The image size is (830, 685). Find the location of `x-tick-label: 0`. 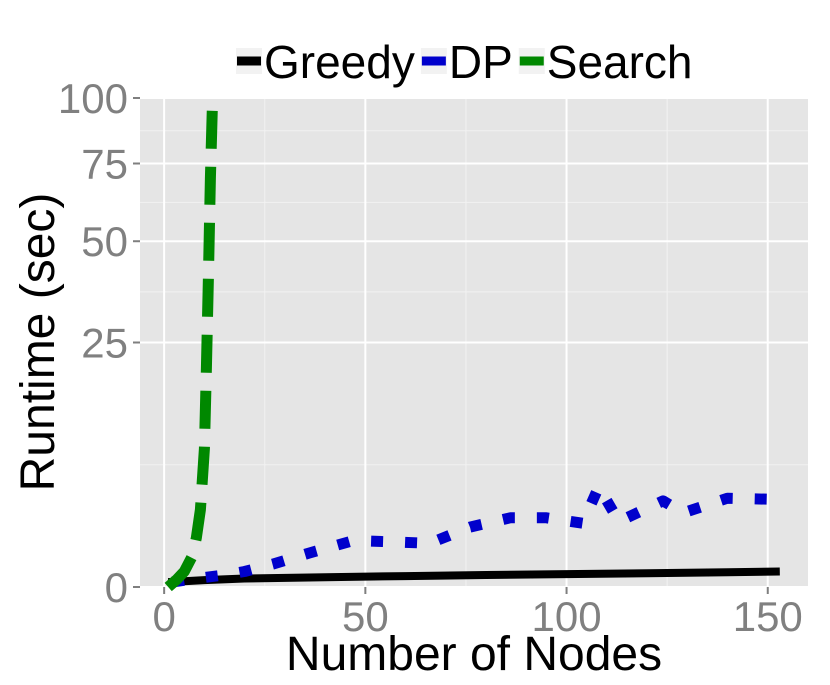

x-tick-label: 0 is located at coordinates (163, 616).